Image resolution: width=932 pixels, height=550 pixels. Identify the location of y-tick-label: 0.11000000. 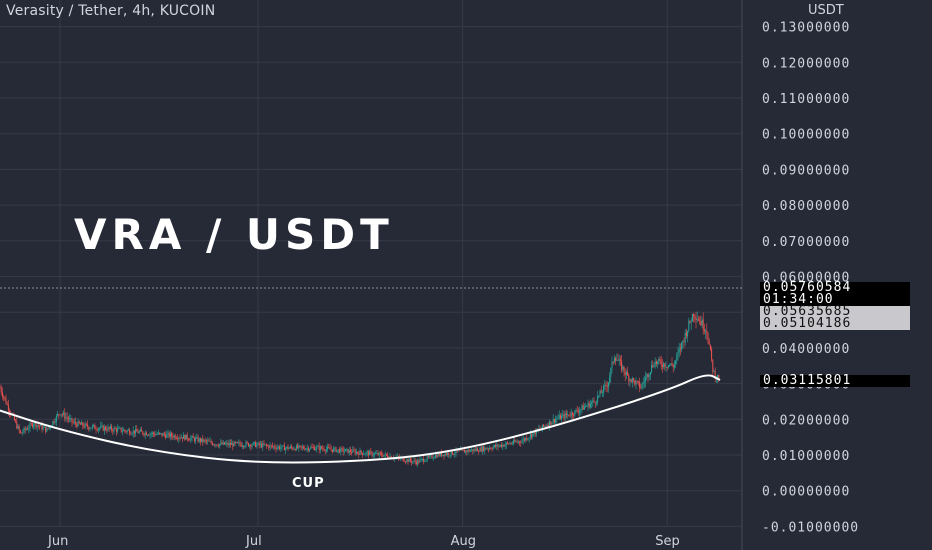
(806, 99).